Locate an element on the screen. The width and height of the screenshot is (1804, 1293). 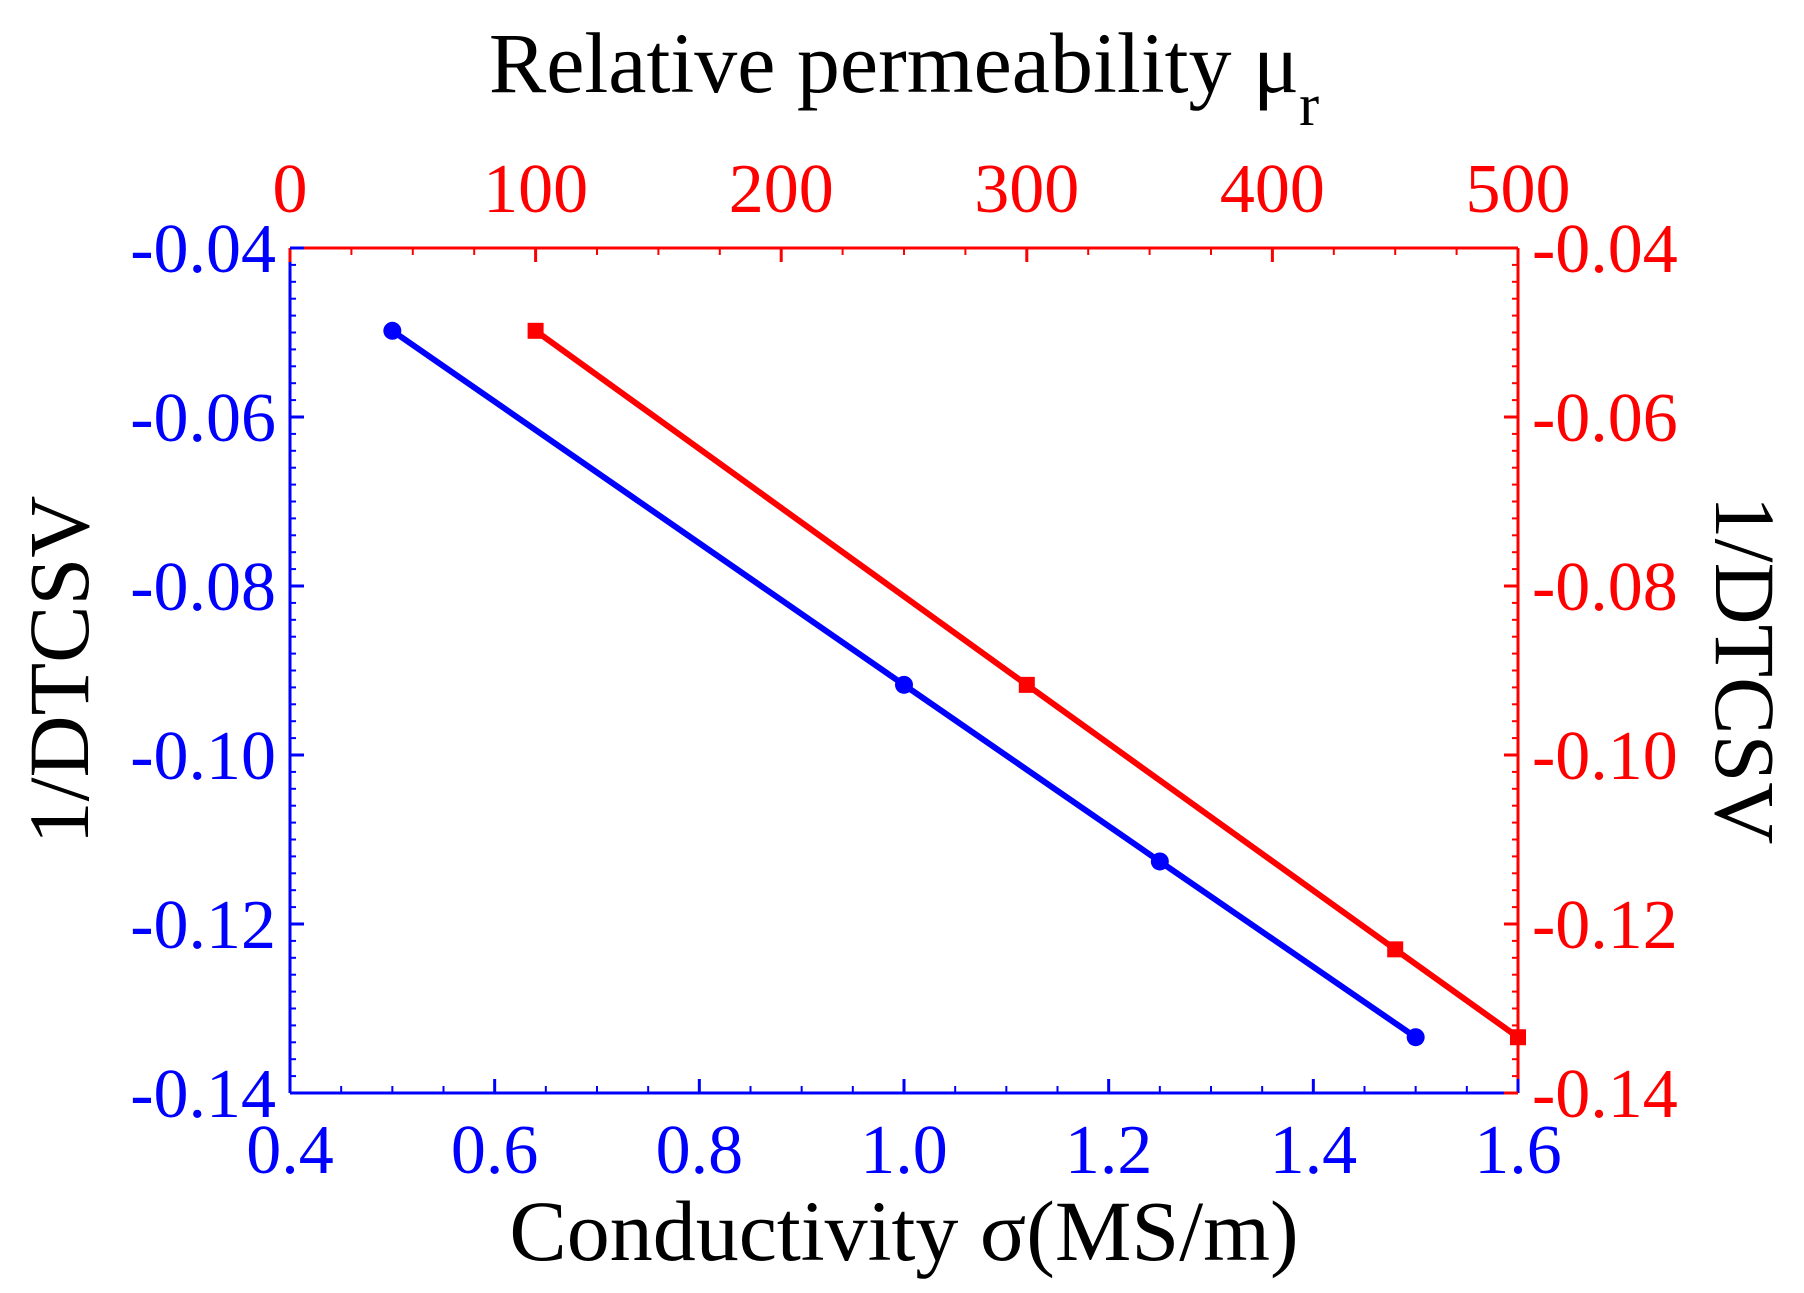
top-tick-label: 0 is located at coordinates (290, 189).